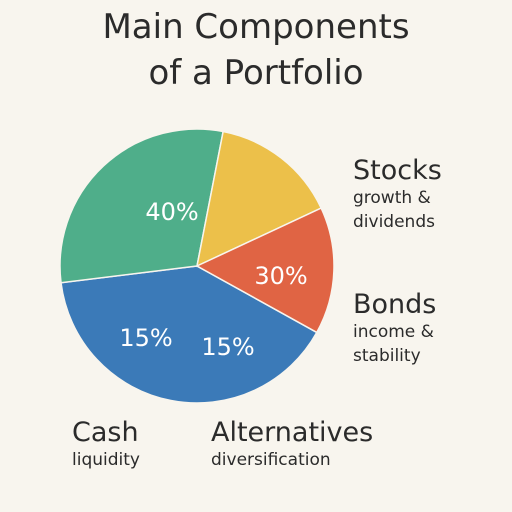 The height and width of the screenshot is (512, 512). What do you see at coordinates (394, 222) in the screenshot?
I see `legend-stocks-desc-line-2: dividends` at bounding box center [394, 222].